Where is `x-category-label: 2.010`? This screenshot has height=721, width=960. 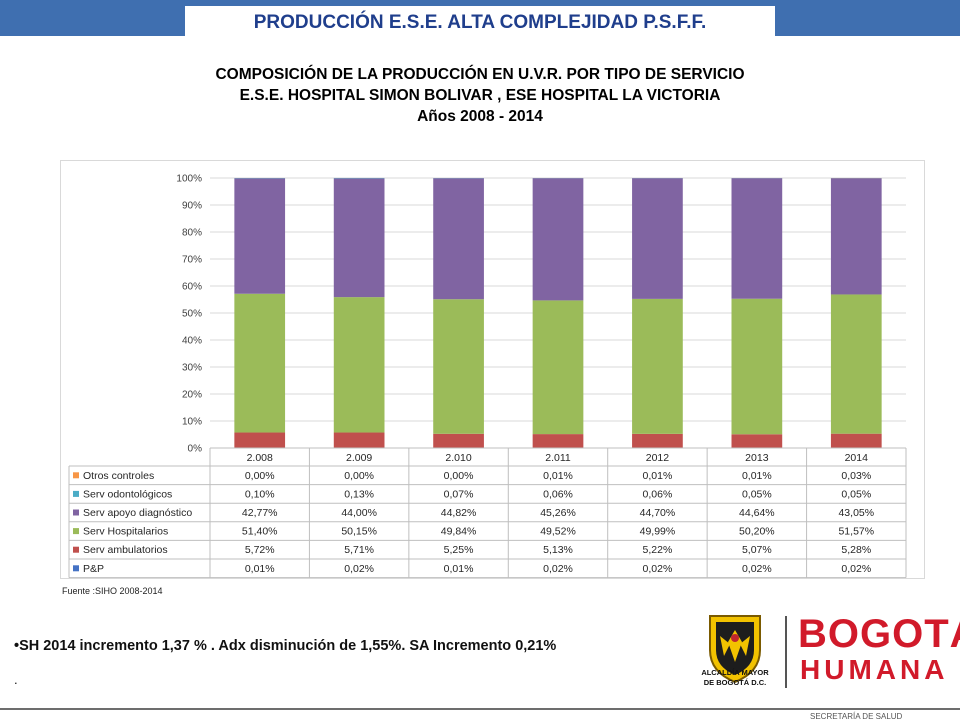 x-category-label: 2.010 is located at coordinates (458, 458).